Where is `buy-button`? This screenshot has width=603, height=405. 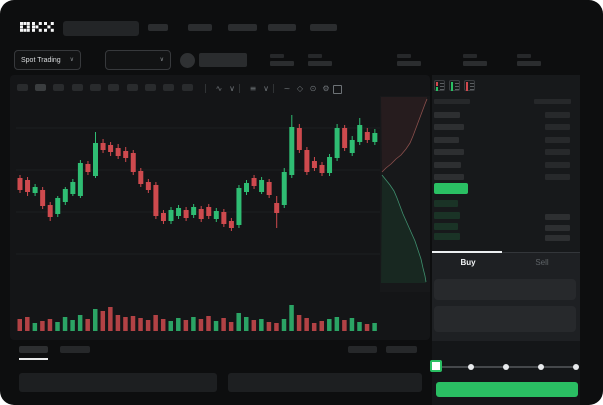 buy-button is located at coordinates (507, 389).